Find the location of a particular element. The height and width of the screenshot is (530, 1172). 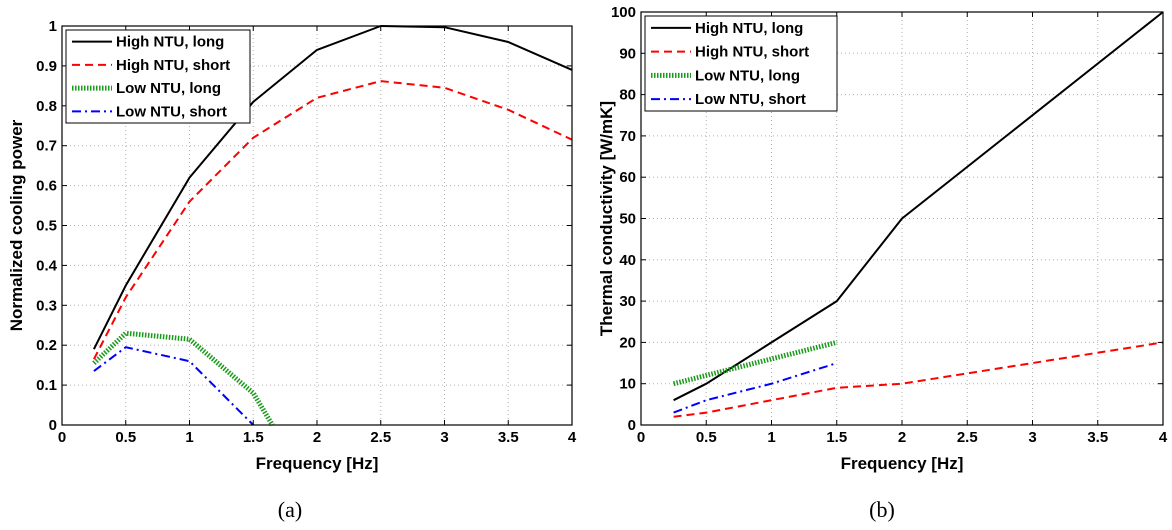

y-tick-label: 30 is located at coordinates (627, 301).